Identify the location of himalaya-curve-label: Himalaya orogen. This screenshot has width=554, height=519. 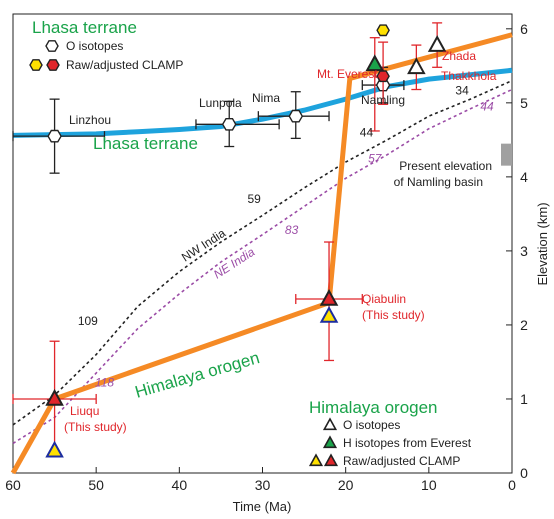
(197, 375).